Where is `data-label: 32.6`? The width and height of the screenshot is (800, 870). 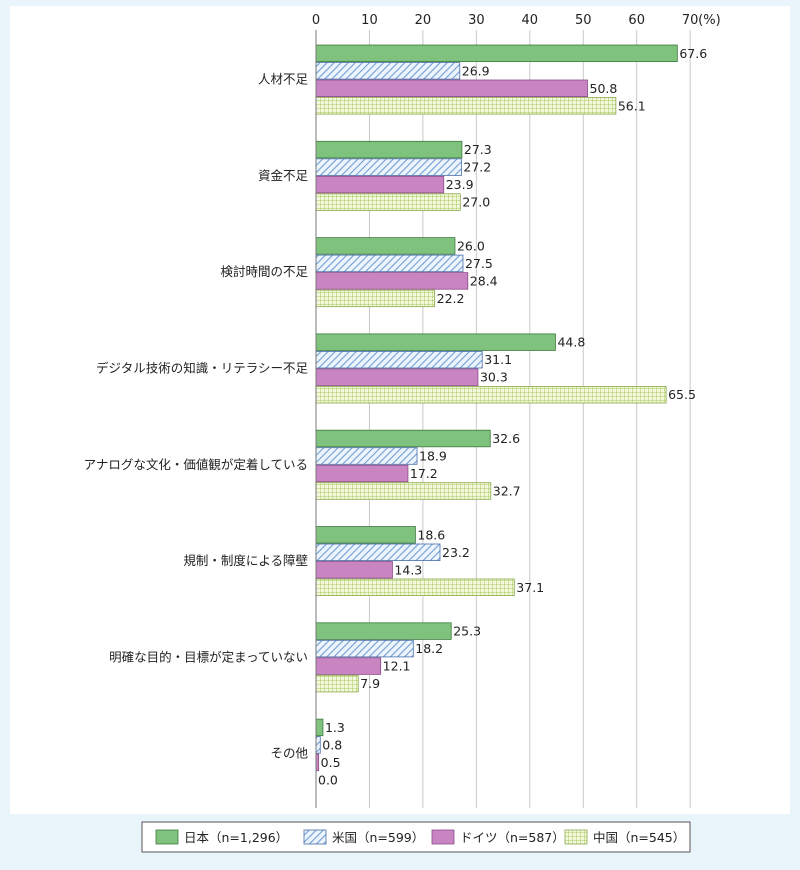
data-label: 32.6 is located at coordinates (506, 438).